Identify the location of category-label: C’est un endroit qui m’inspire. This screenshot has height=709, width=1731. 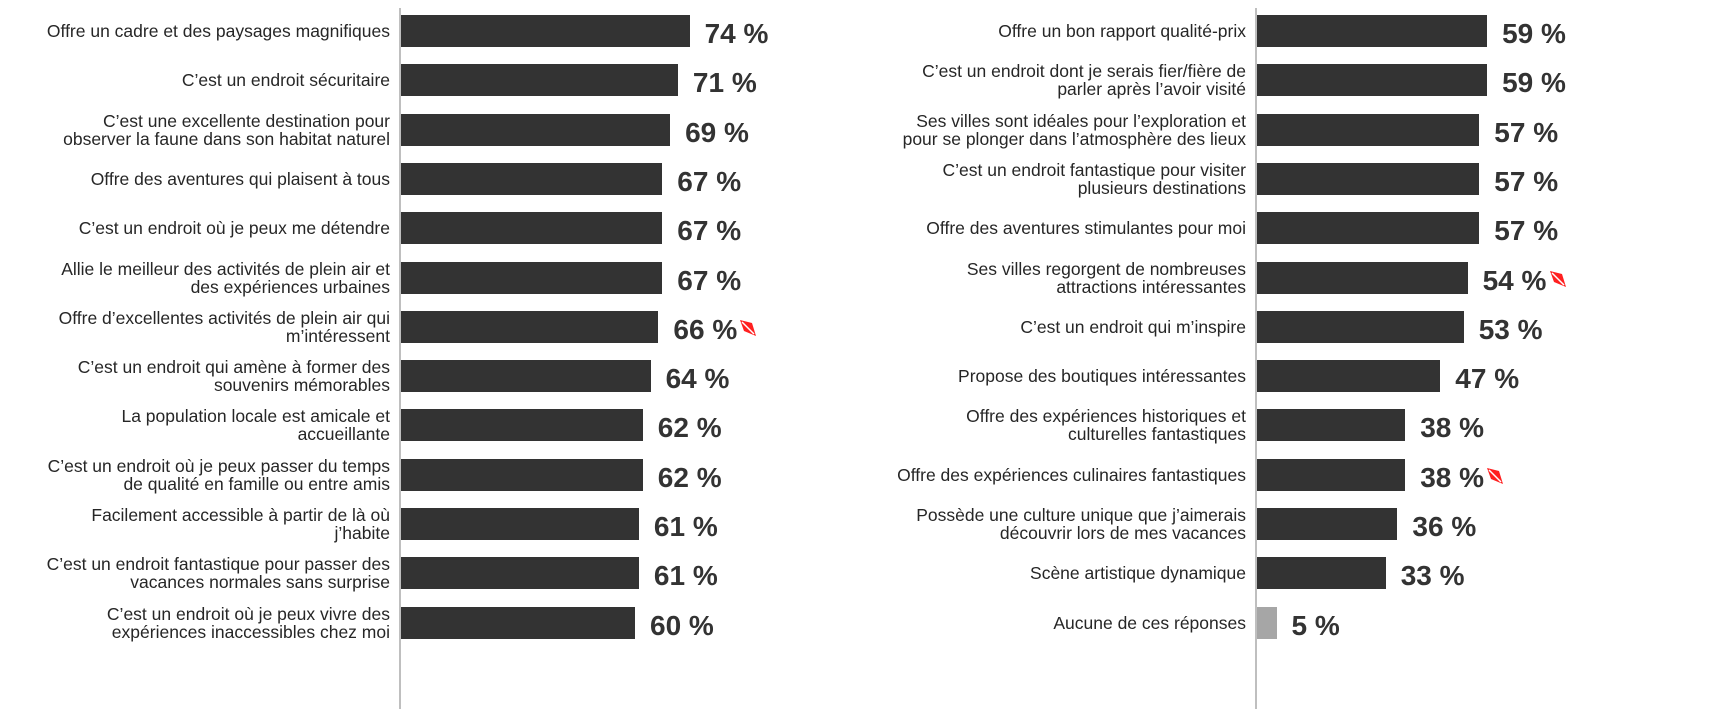
(1133, 326).